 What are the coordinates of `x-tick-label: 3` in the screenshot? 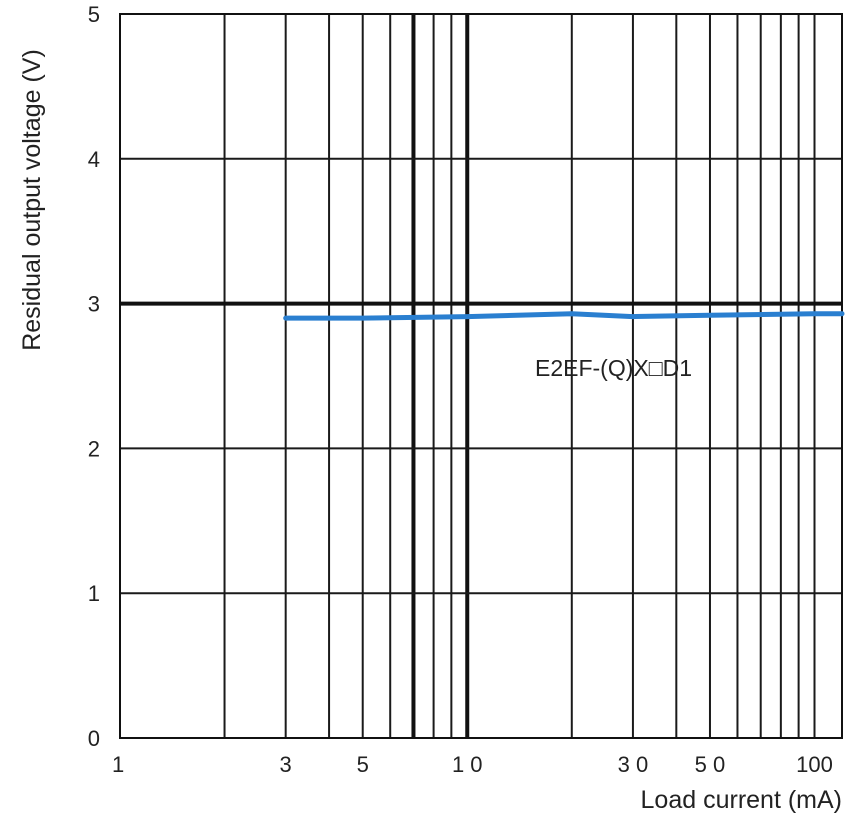 It's located at (286, 764).